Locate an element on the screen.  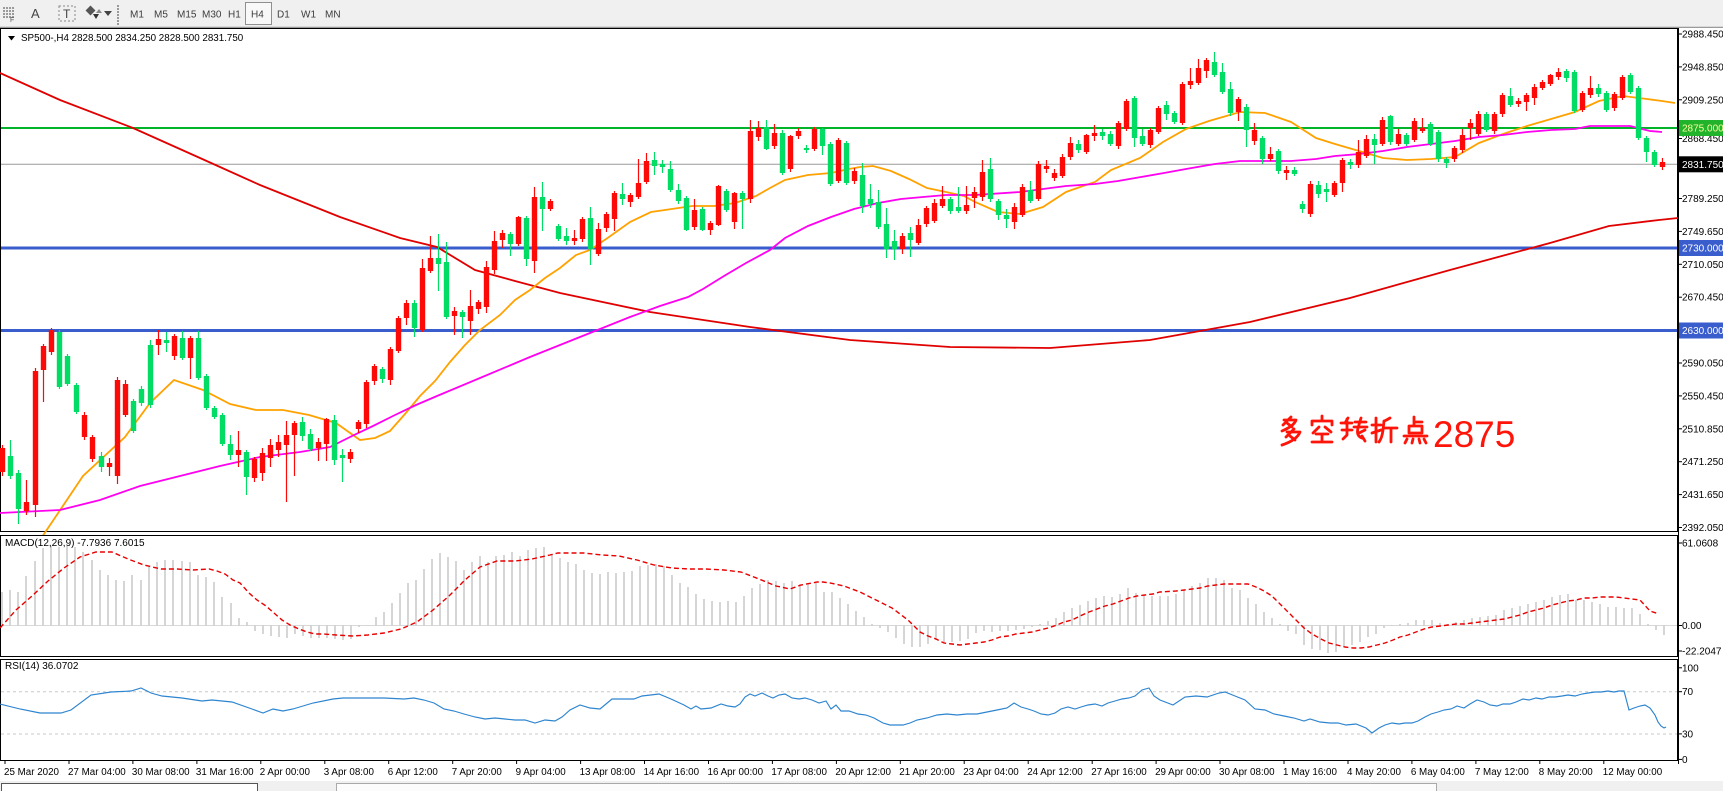
svg-text: RSI(14) 36.0702 is located at coordinates (42, 666).